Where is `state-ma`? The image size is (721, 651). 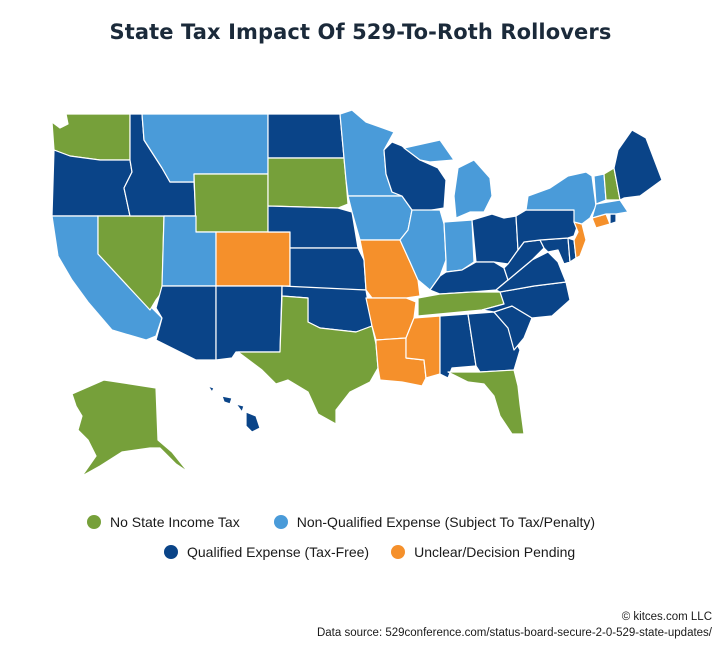
state-ma is located at coordinates (610, 209).